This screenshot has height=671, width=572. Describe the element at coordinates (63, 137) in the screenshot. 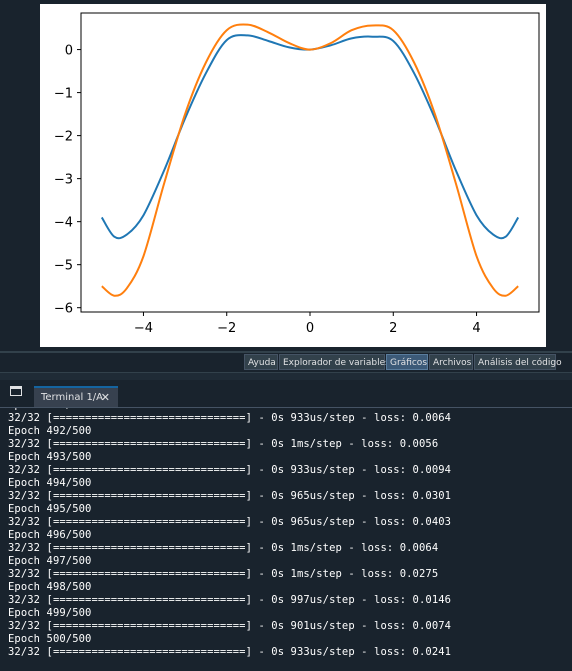

I see `y-tick-label: −2` at that location.